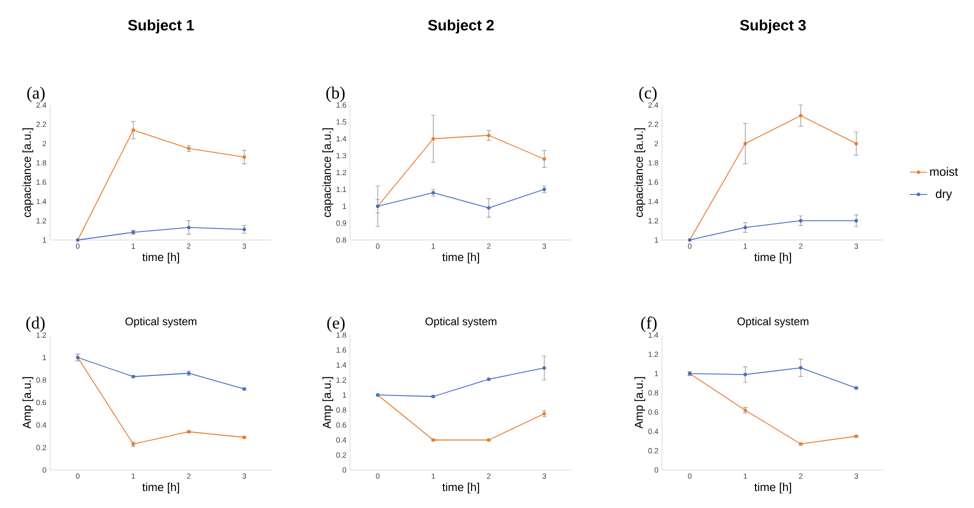 Image resolution: width=974 pixels, height=508 pixels. I want to click on text: (f), so click(649, 324).